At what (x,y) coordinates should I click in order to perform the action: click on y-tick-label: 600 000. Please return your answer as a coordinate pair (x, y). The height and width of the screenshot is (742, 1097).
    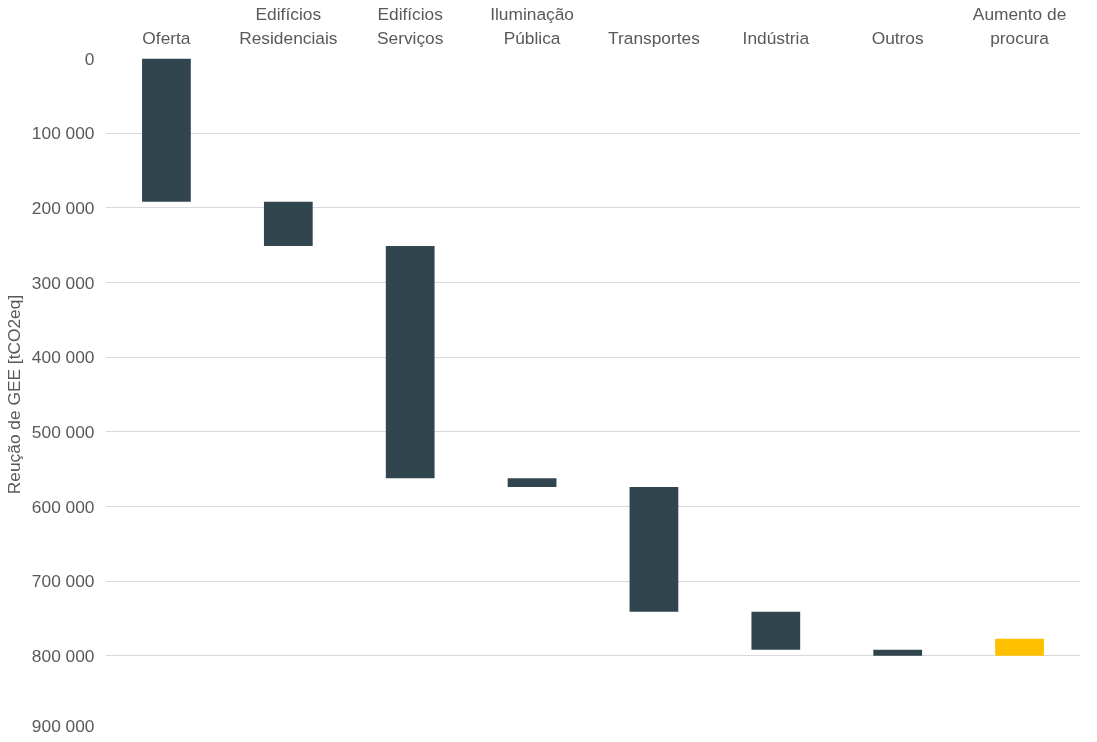
    Looking at the image, I should click on (63, 506).